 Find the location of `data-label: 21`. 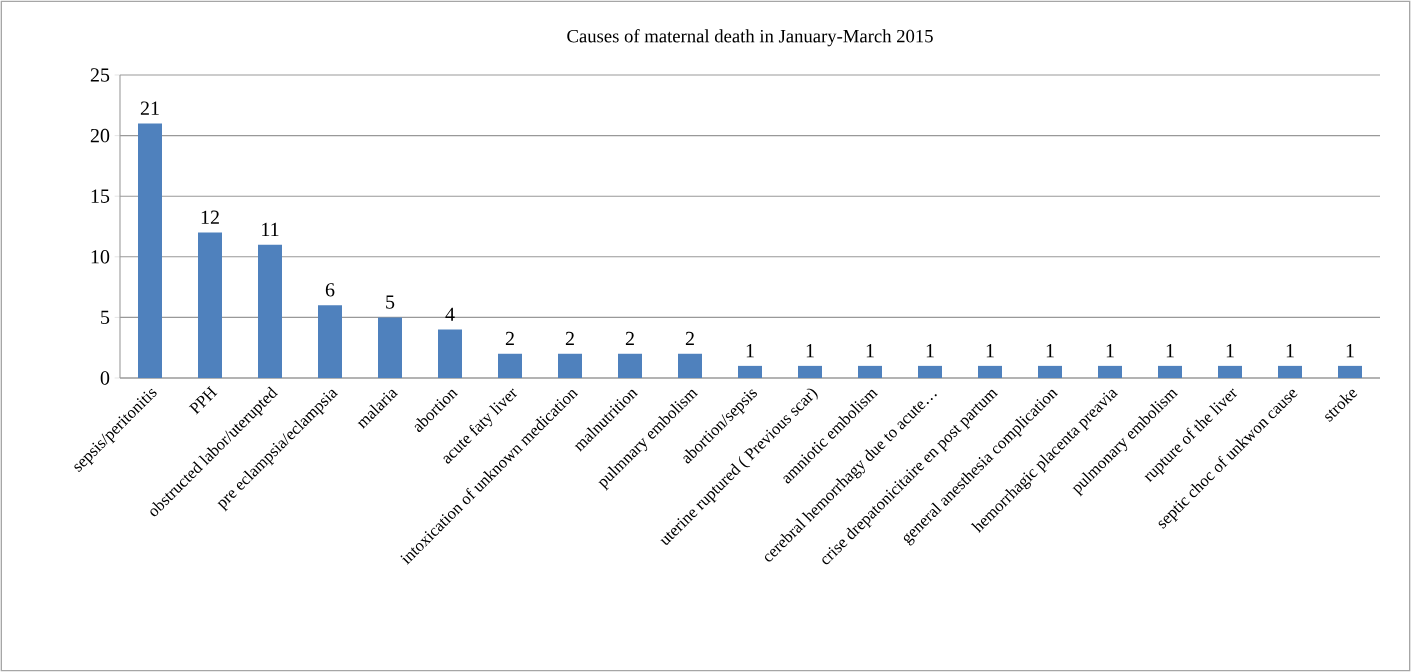

data-label: 21 is located at coordinates (149, 108).